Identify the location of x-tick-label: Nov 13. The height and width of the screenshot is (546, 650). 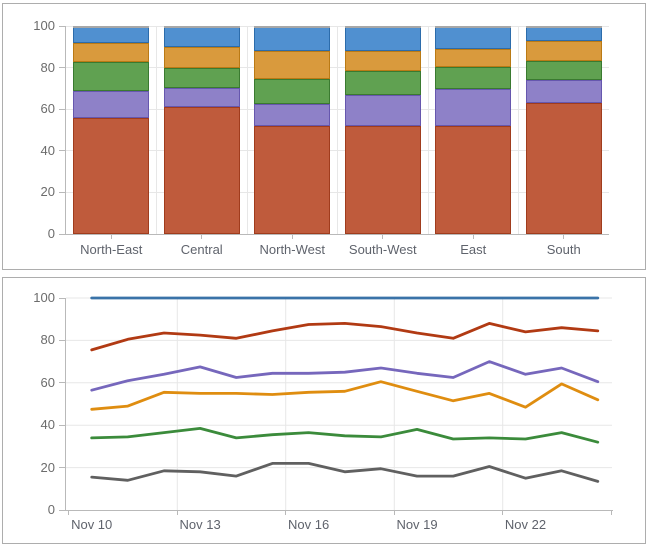
(200, 524).